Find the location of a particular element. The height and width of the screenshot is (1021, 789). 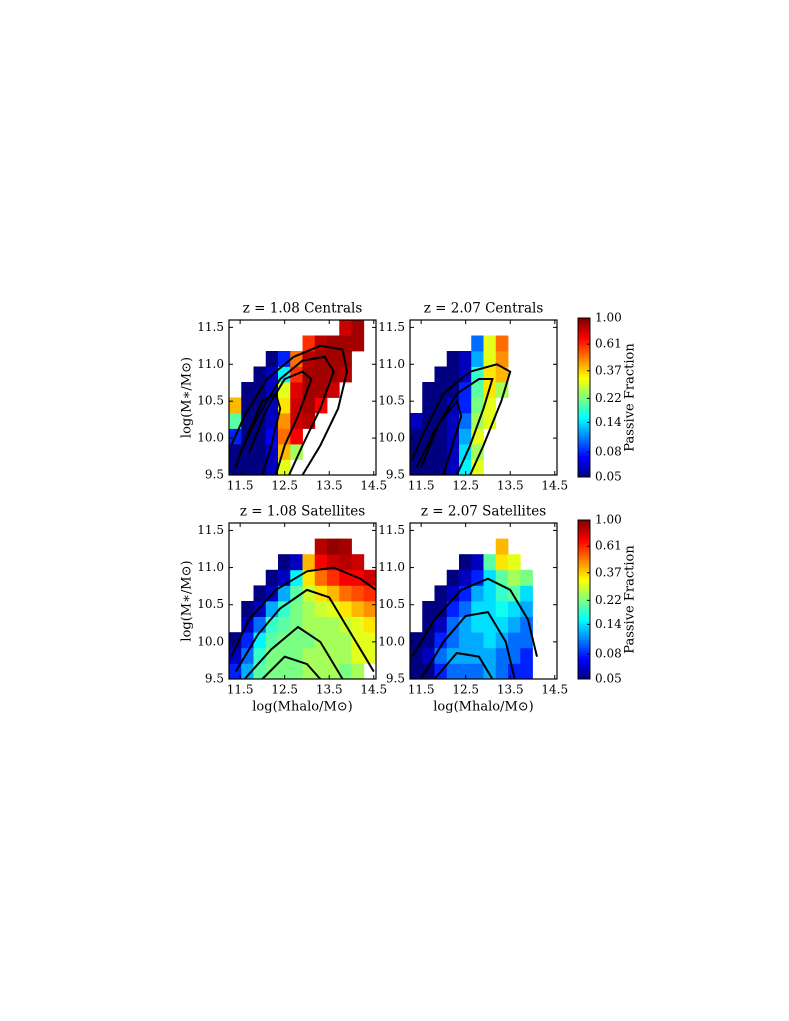

x-tick-label: 13.5 is located at coordinates (329, 690).